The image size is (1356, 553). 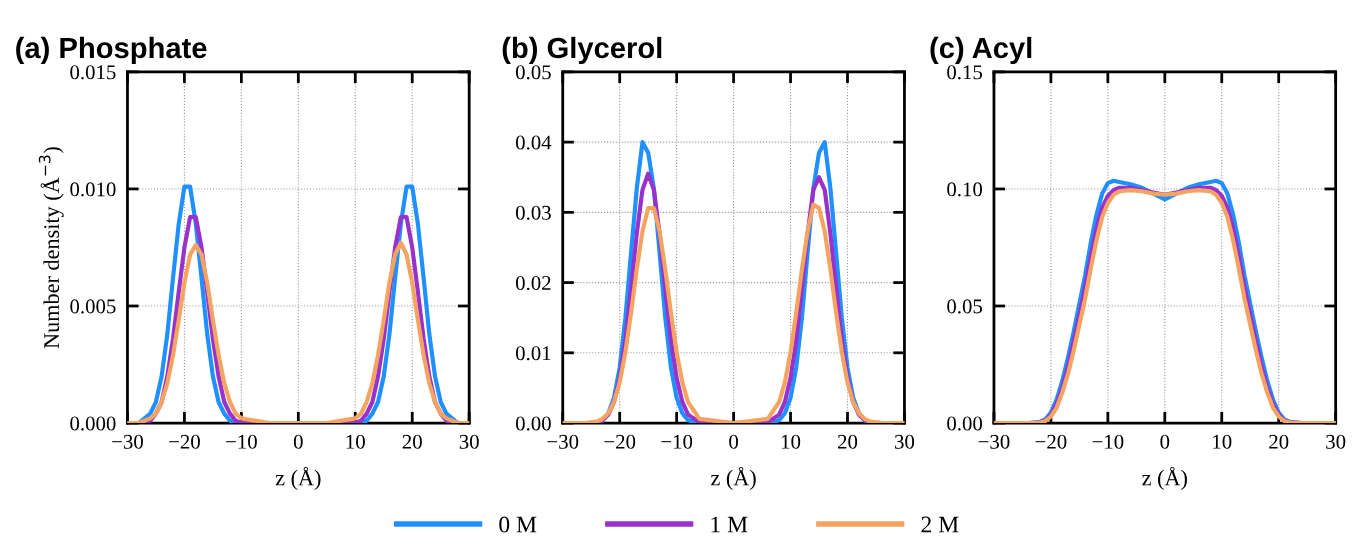 What do you see at coordinates (93, 306) in the screenshot?
I see `y-tick-label: 0.005` at bounding box center [93, 306].